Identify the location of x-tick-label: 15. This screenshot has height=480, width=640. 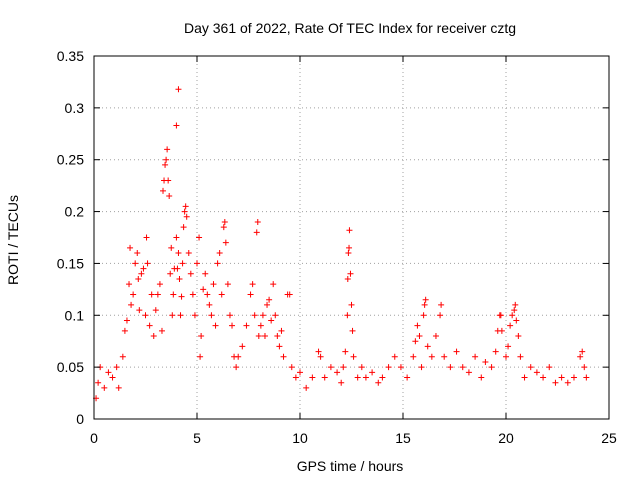
(403, 438).